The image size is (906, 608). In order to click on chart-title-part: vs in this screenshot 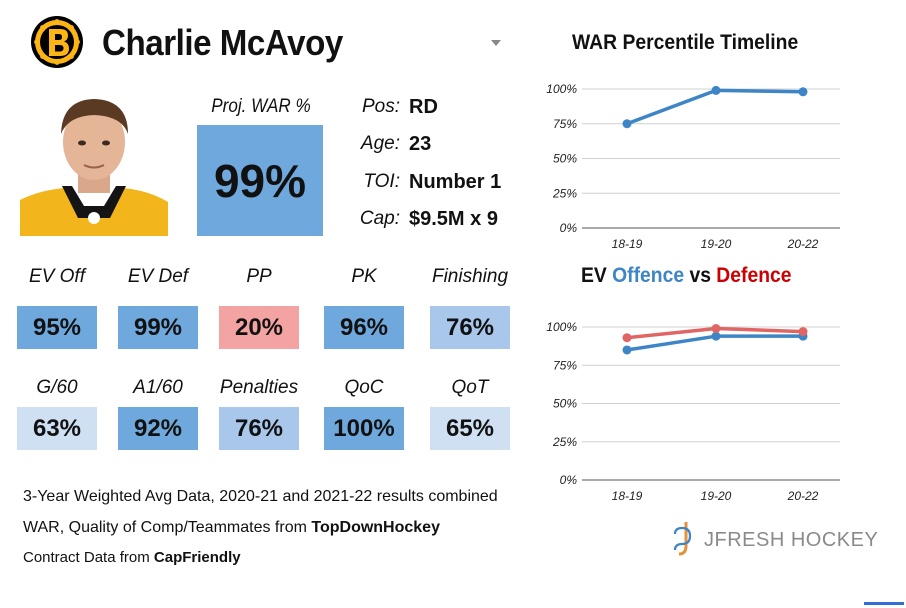, I will do `click(700, 275)`.